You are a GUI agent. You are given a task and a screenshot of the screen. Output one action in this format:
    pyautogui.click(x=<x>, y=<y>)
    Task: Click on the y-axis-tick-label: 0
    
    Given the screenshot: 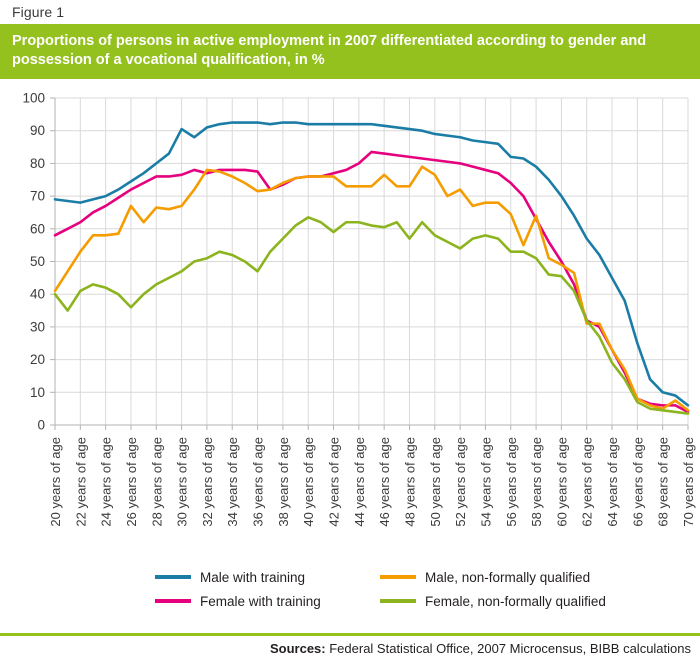 What is the action you would take?
    pyautogui.click(x=41, y=425)
    